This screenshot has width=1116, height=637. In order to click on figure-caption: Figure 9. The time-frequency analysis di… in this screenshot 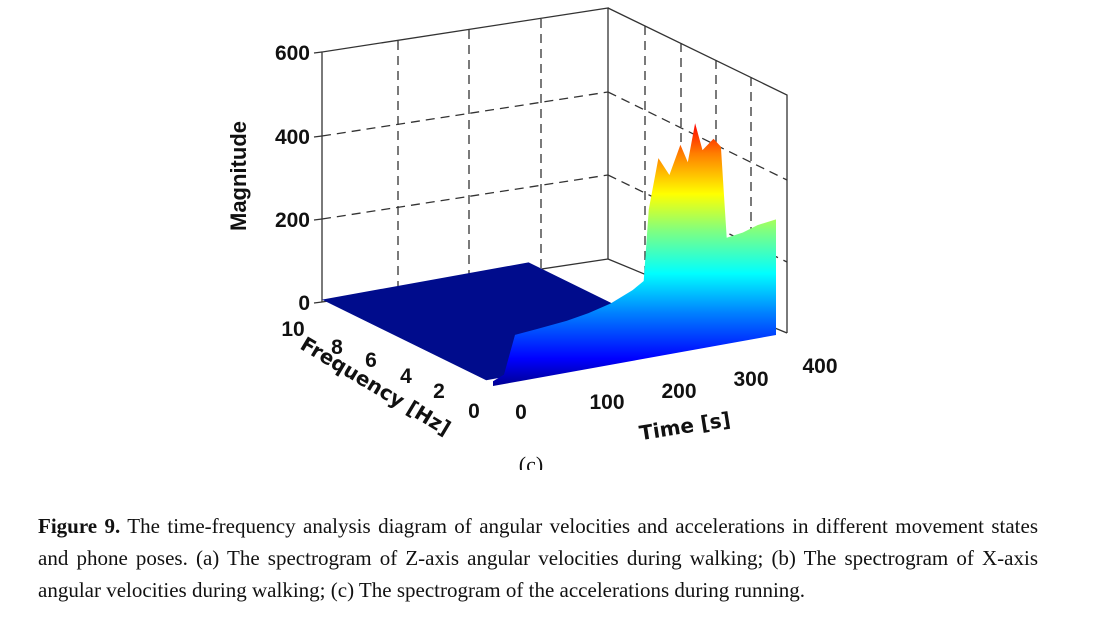, I will do `click(538, 558)`.